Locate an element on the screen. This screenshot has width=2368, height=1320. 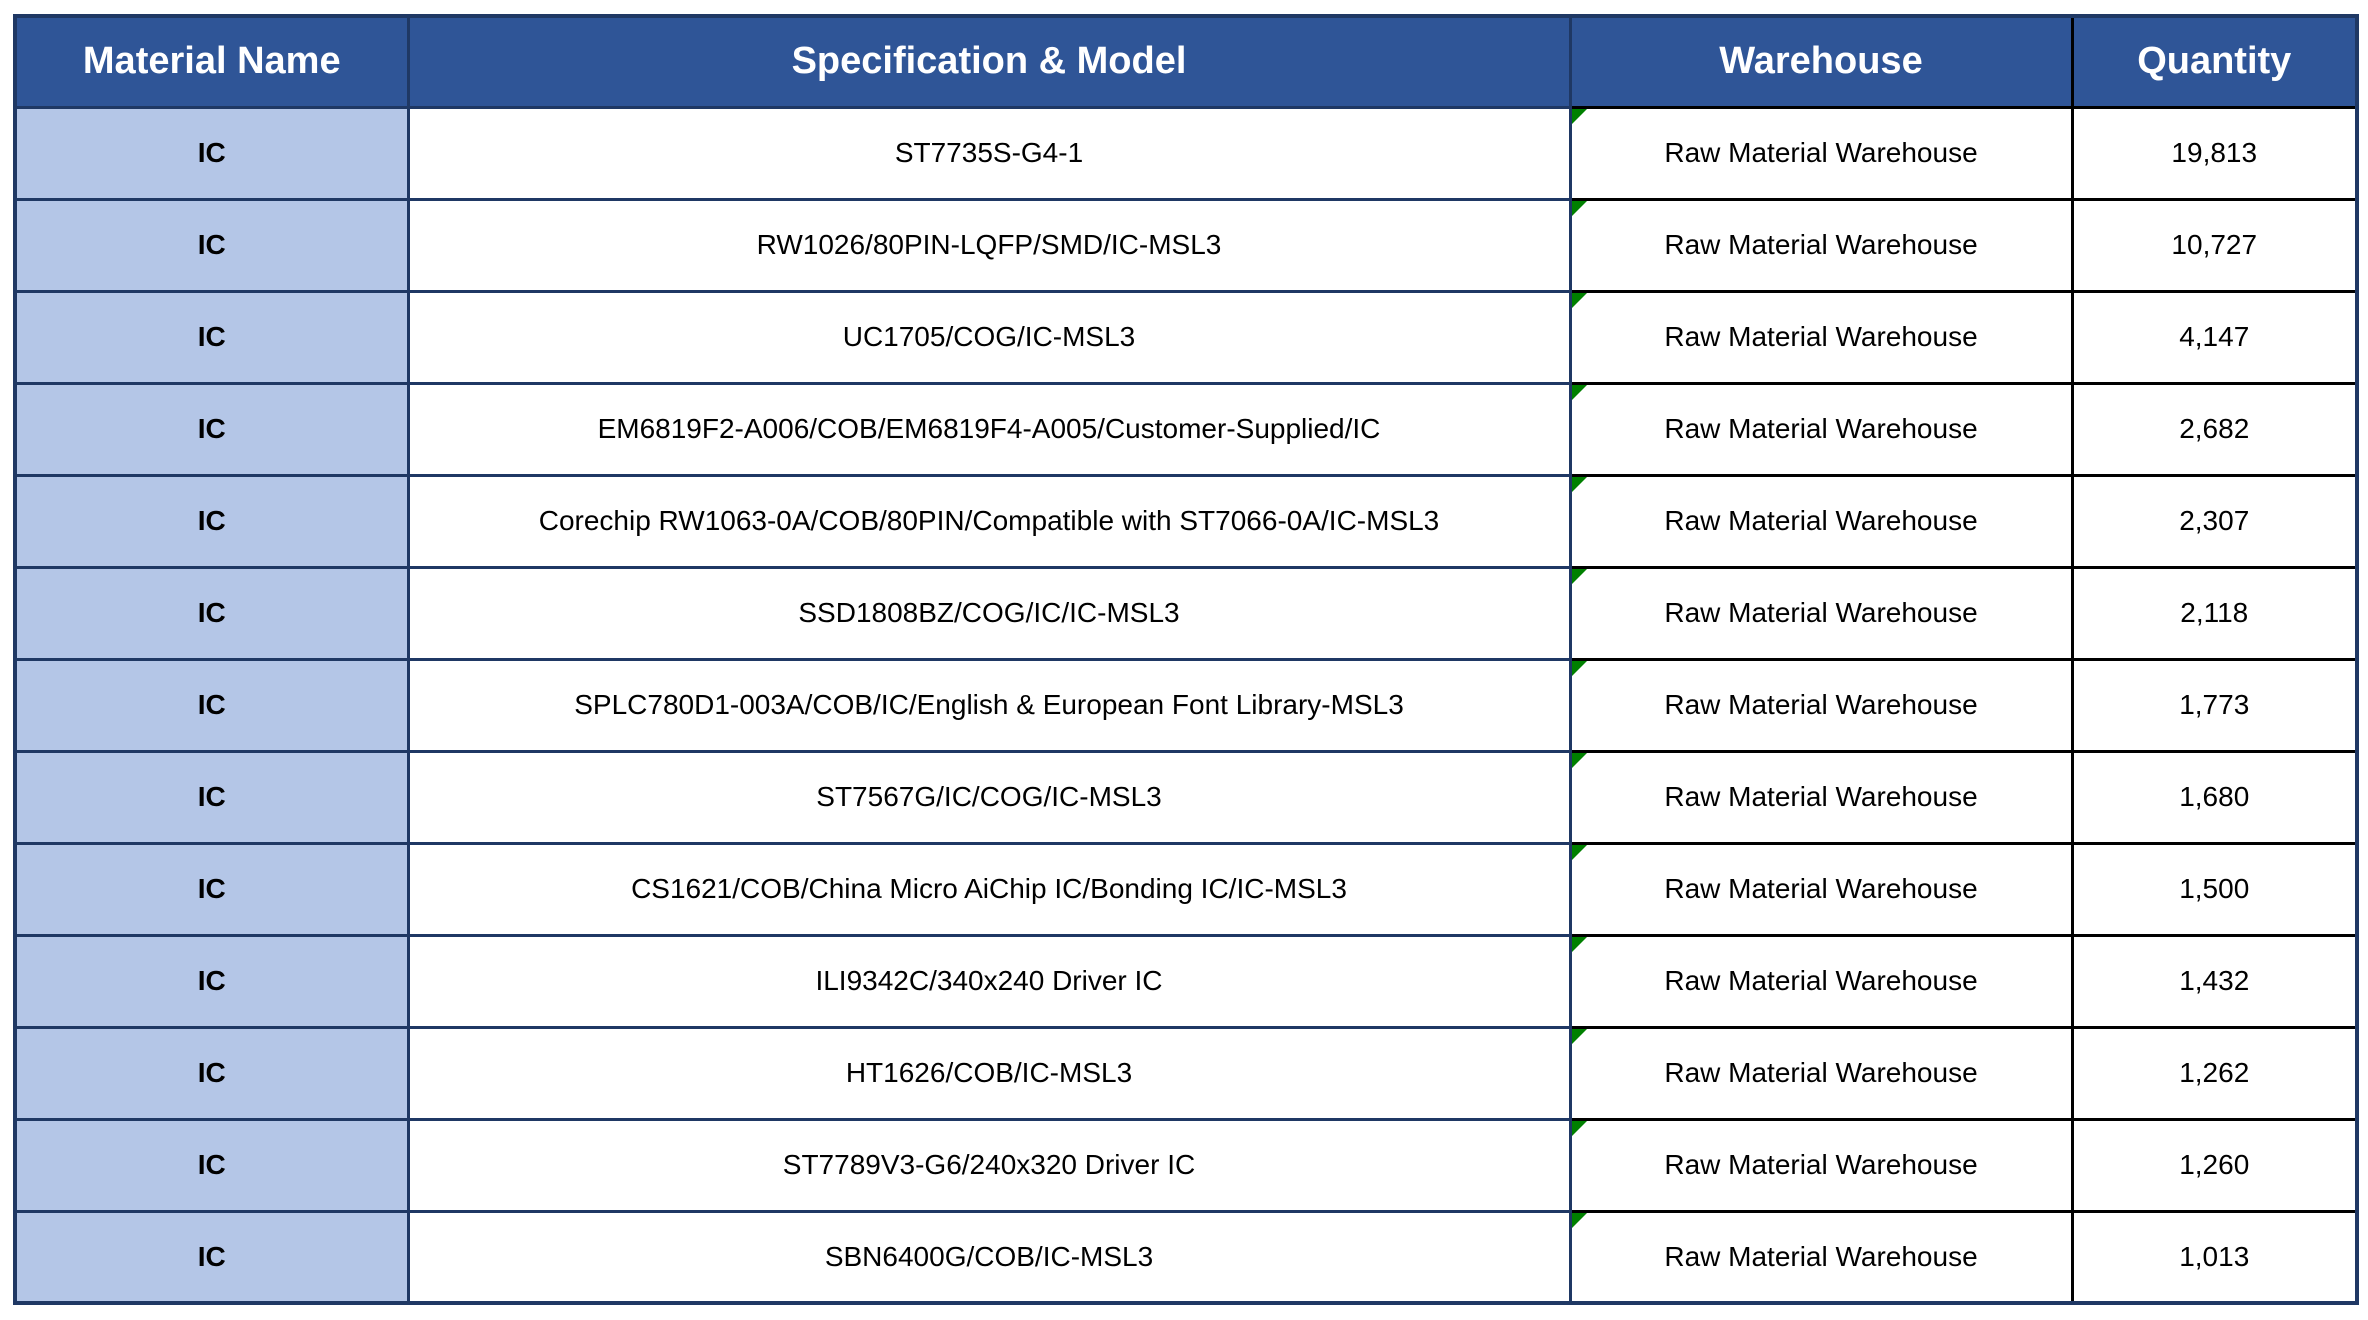
spec-model-cell: UC1705/COG/IC-MSL3 is located at coordinates (989, 337).